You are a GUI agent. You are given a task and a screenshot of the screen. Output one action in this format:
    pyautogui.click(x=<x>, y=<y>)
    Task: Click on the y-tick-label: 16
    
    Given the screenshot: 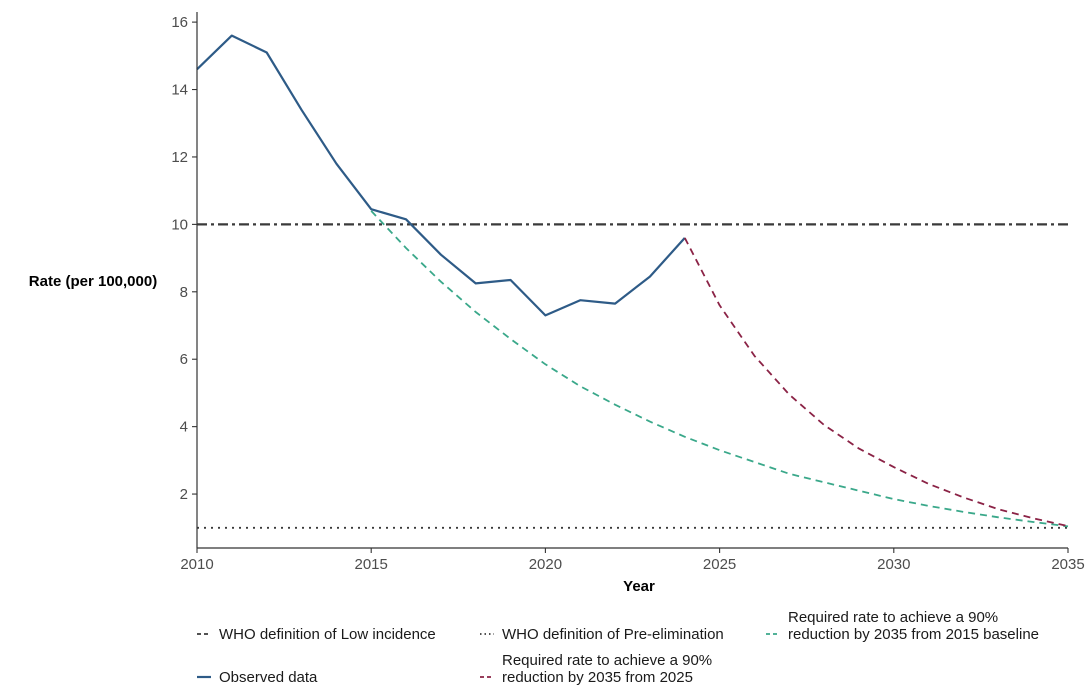 What is the action you would take?
    pyautogui.click(x=179, y=22)
    